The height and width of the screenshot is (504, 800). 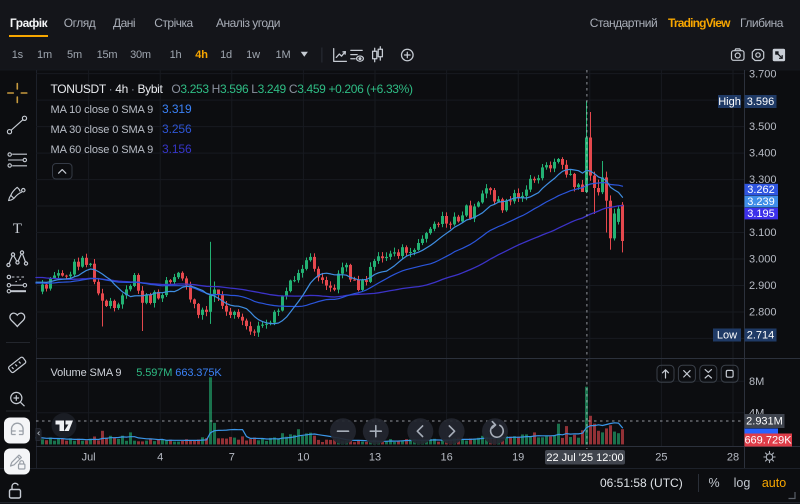 What do you see at coordinates (763, 233) in the screenshot?
I see `svg-text: 3.100` at bounding box center [763, 233].